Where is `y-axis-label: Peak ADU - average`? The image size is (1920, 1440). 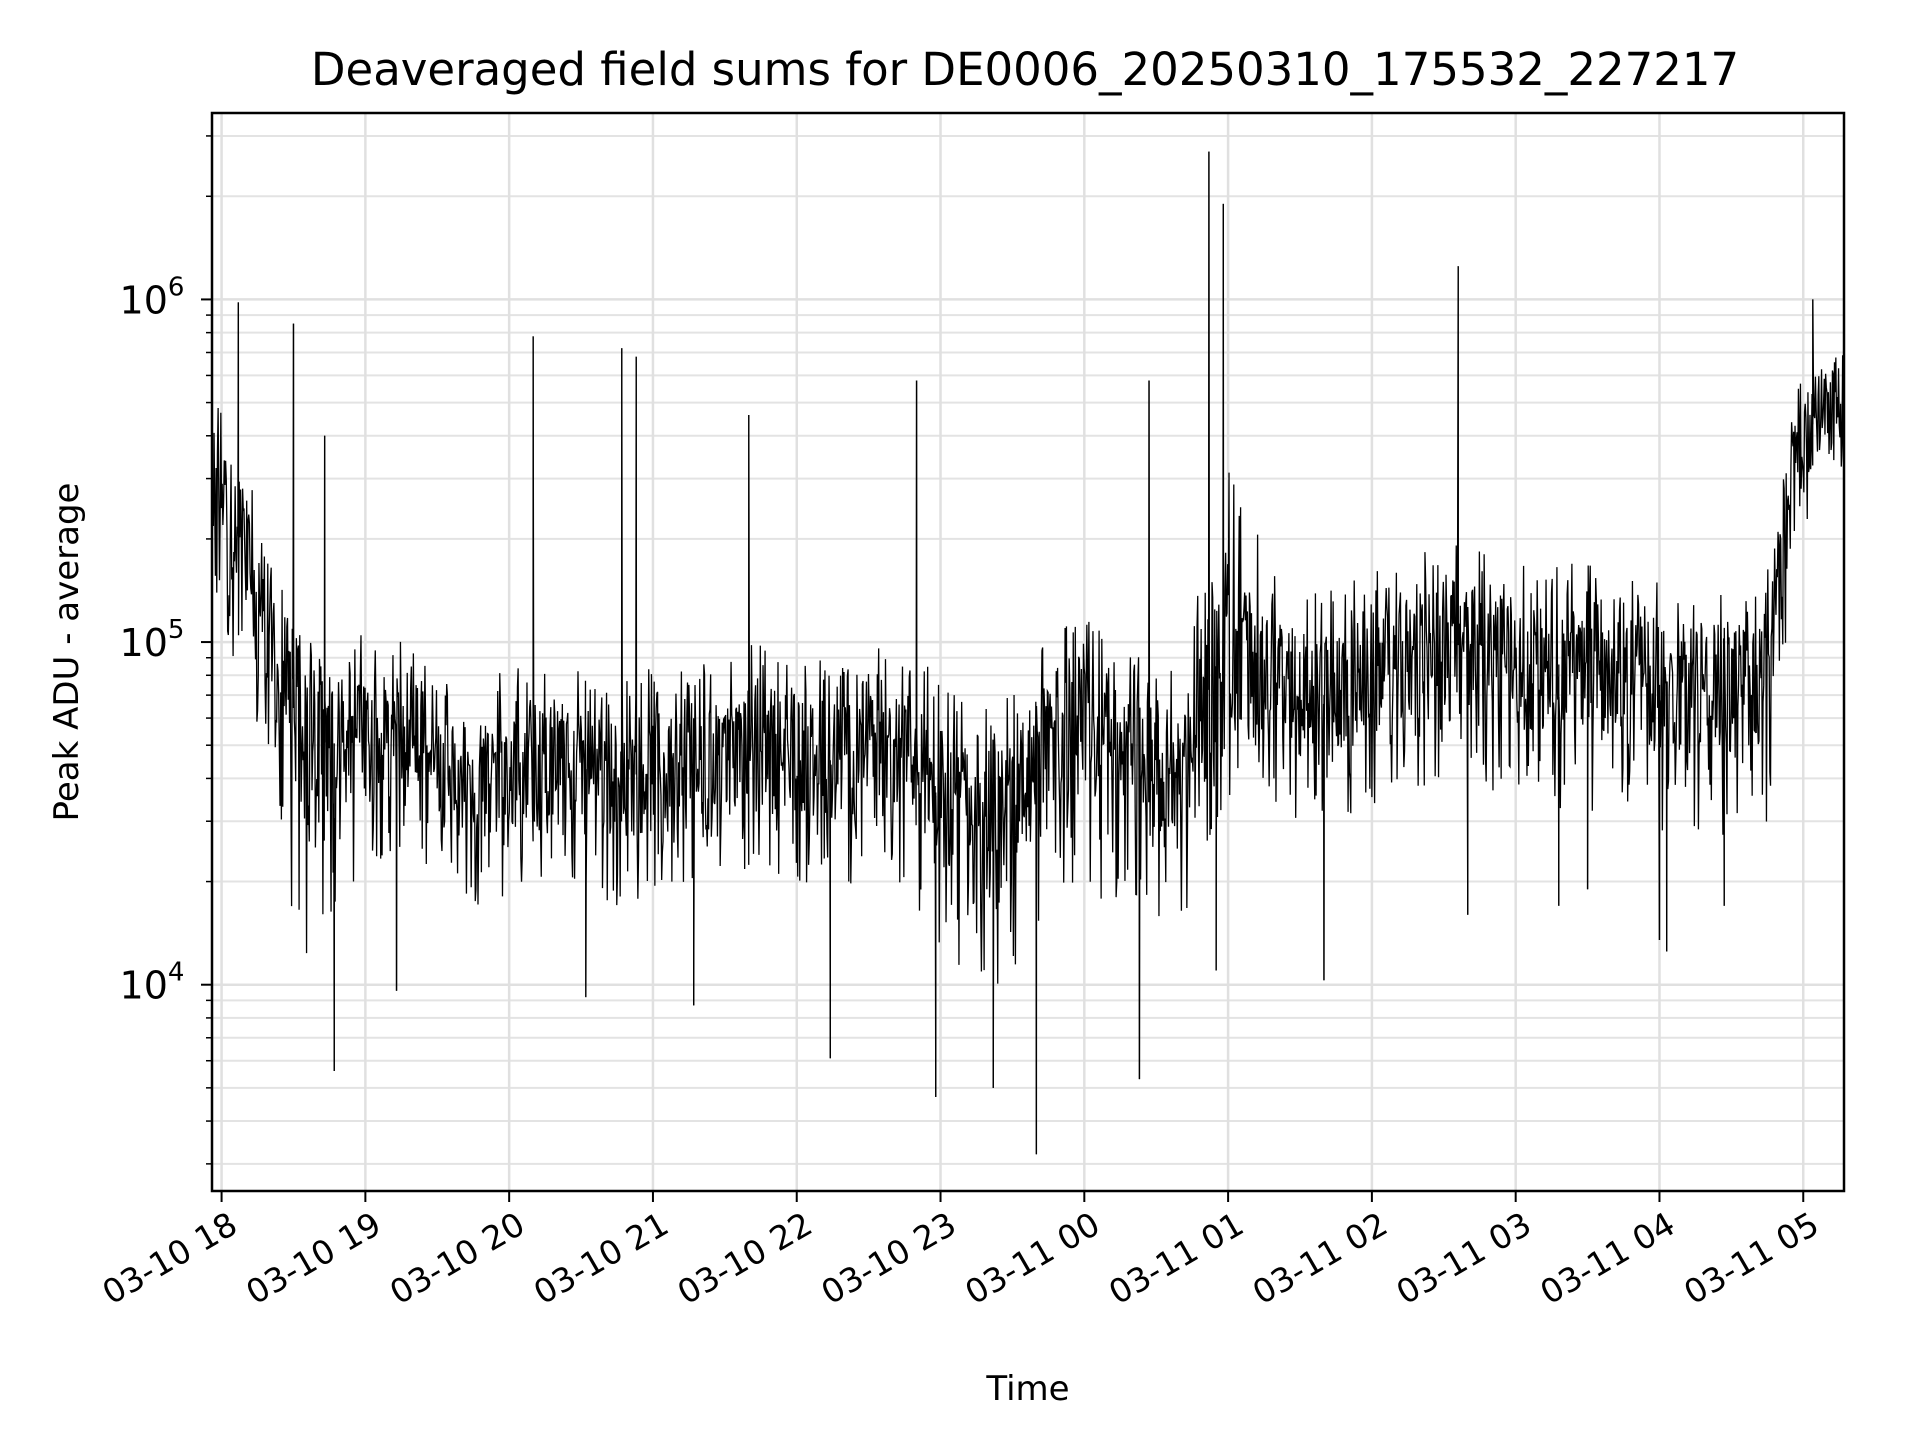 y-axis-label: Peak ADU - average is located at coordinates (67, 652).